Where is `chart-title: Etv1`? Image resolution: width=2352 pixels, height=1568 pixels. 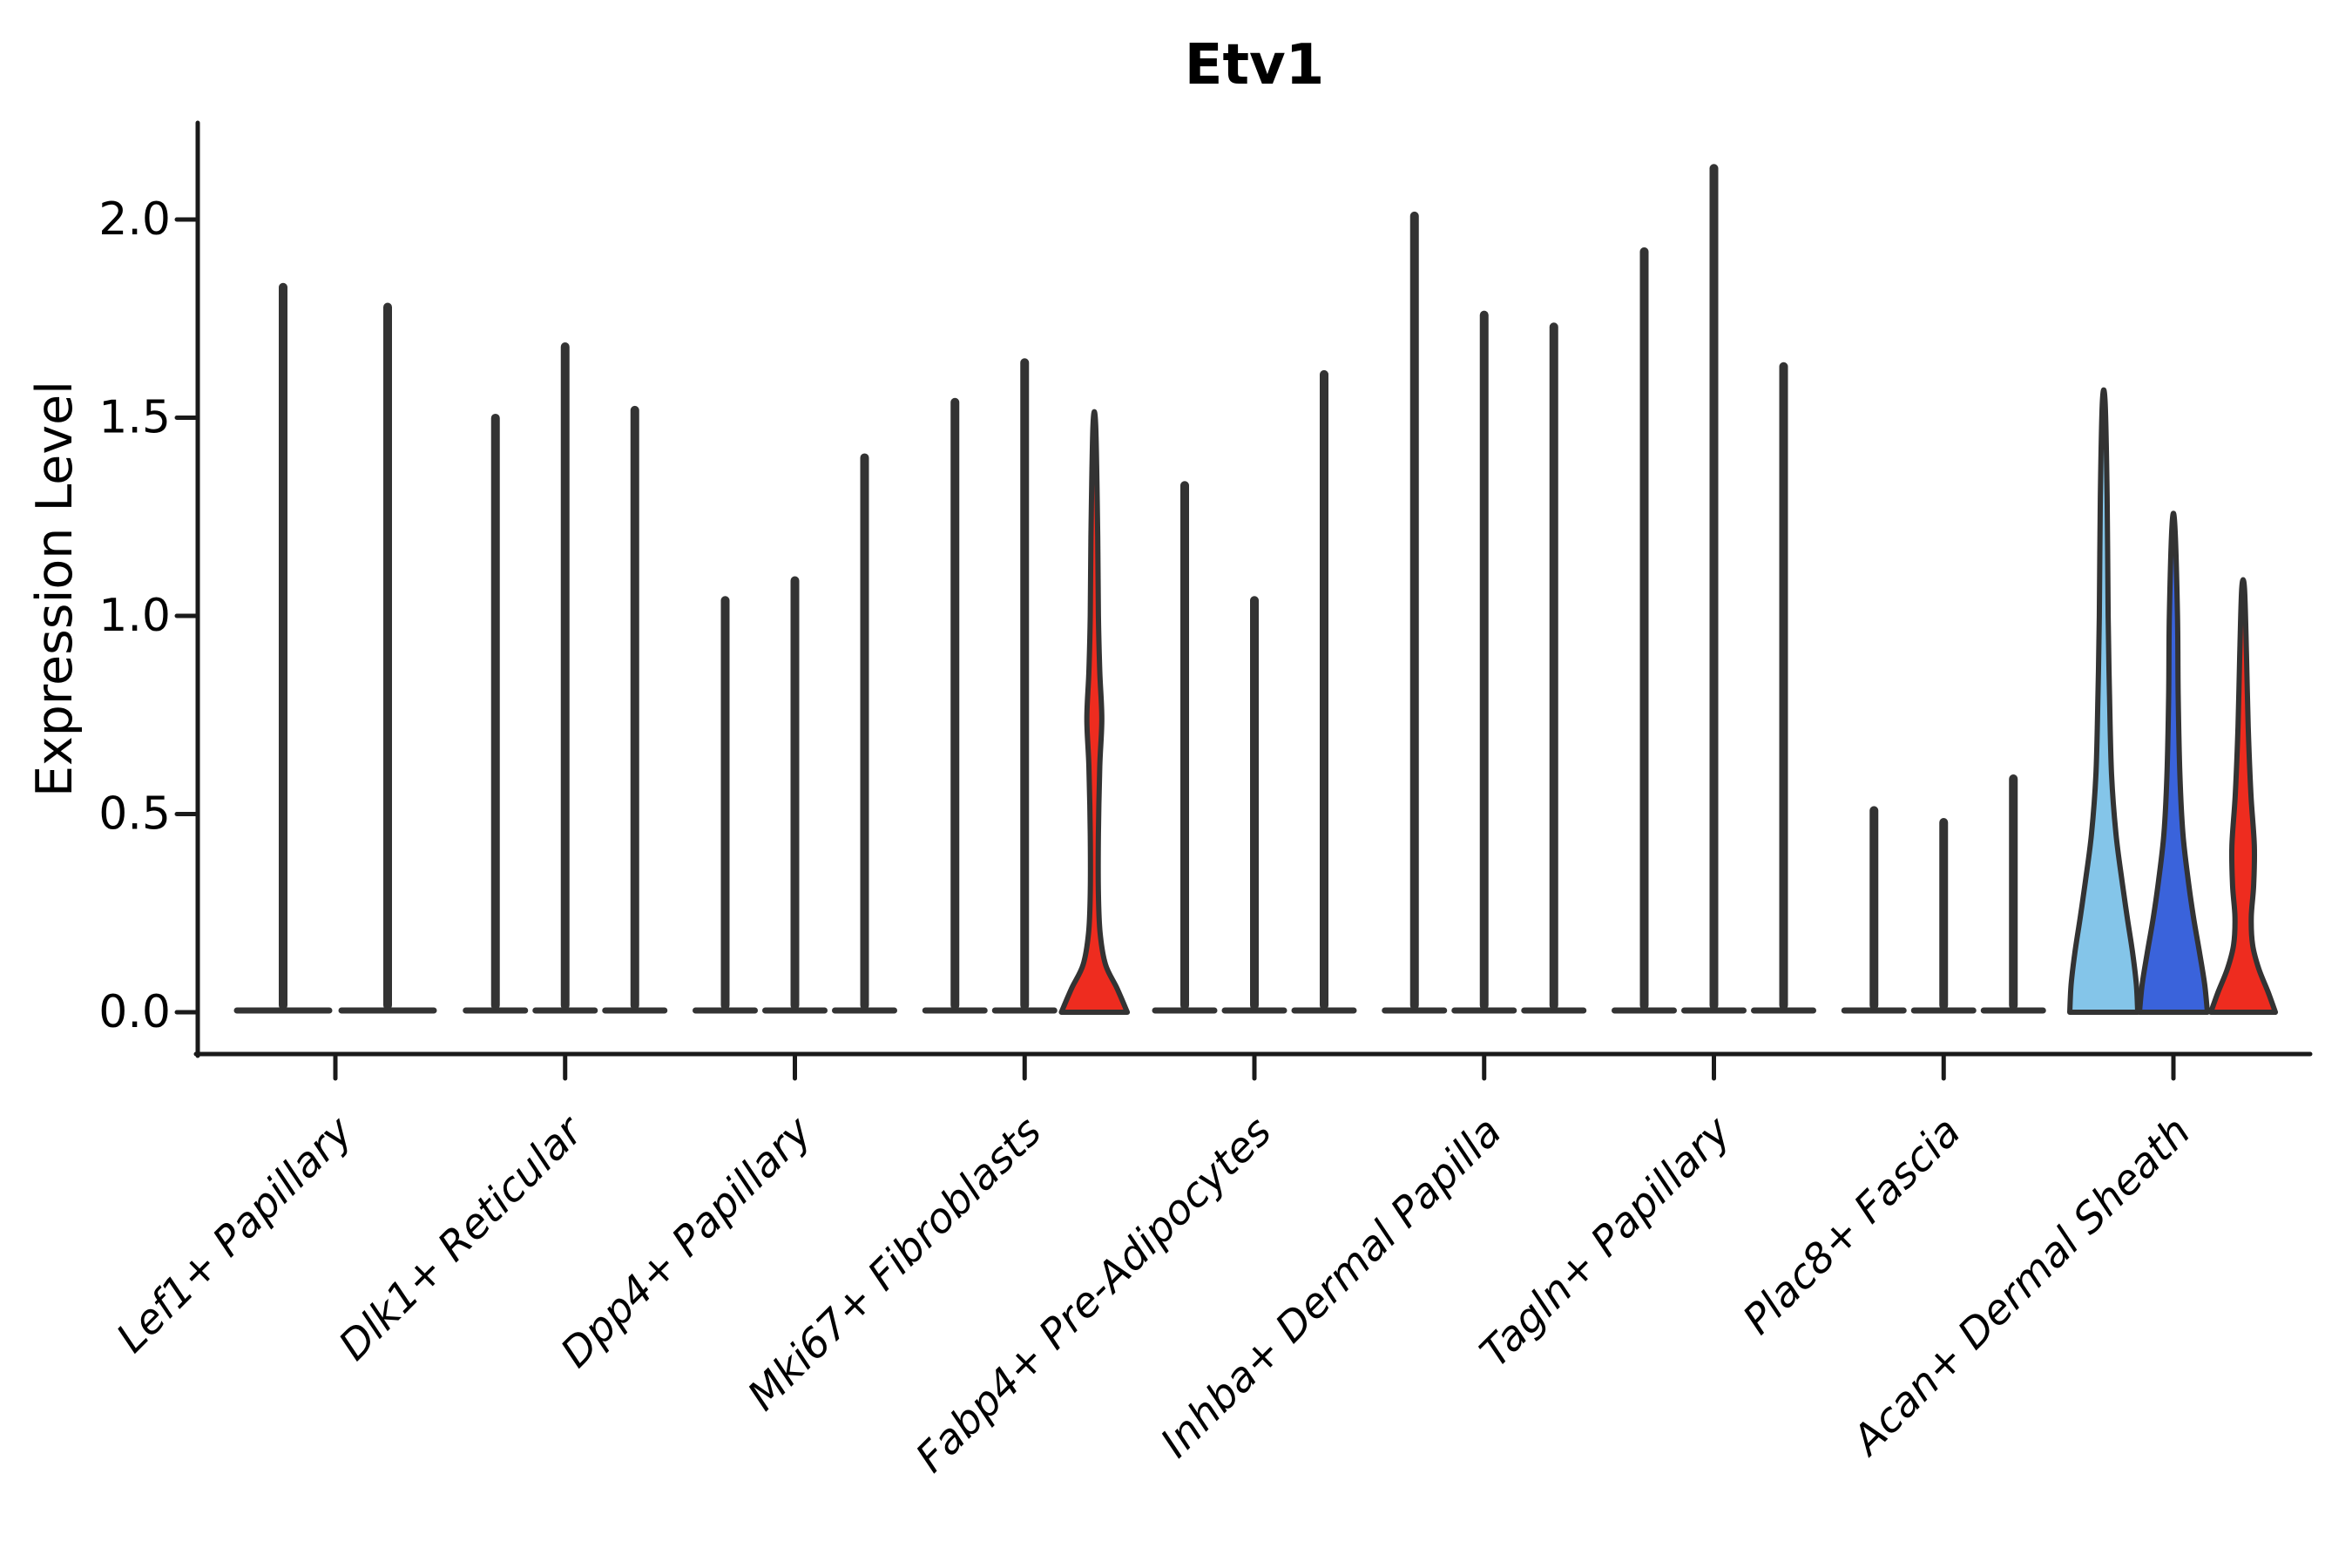 chart-title: Etv1 is located at coordinates (1255, 66).